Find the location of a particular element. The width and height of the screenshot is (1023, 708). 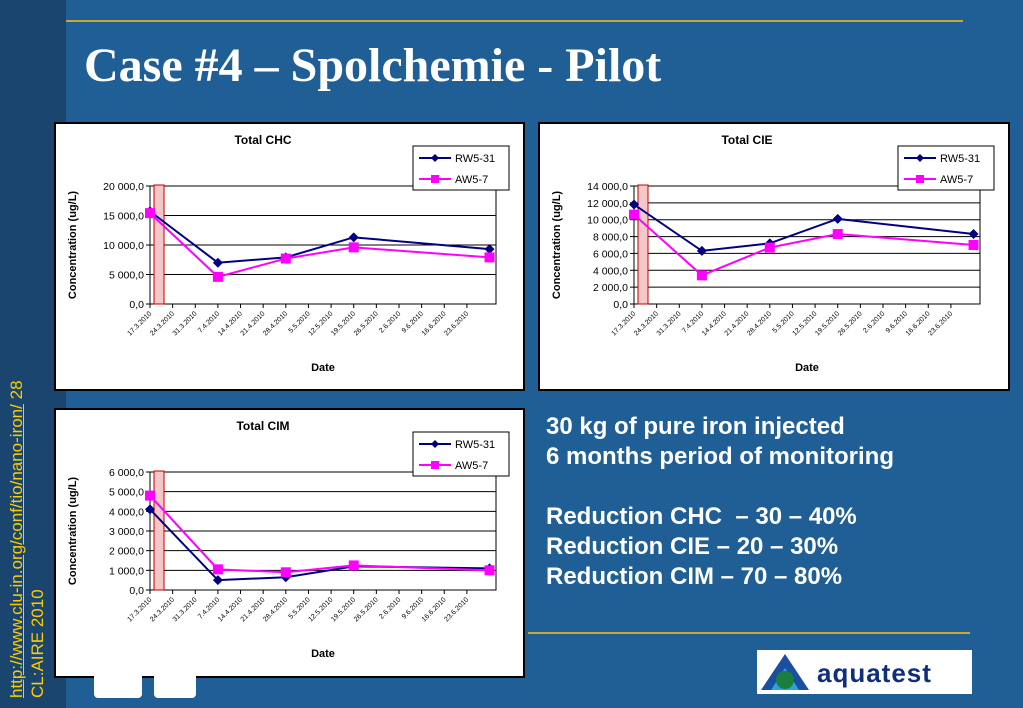

chart-title: Total CIE is located at coordinates (746, 140).